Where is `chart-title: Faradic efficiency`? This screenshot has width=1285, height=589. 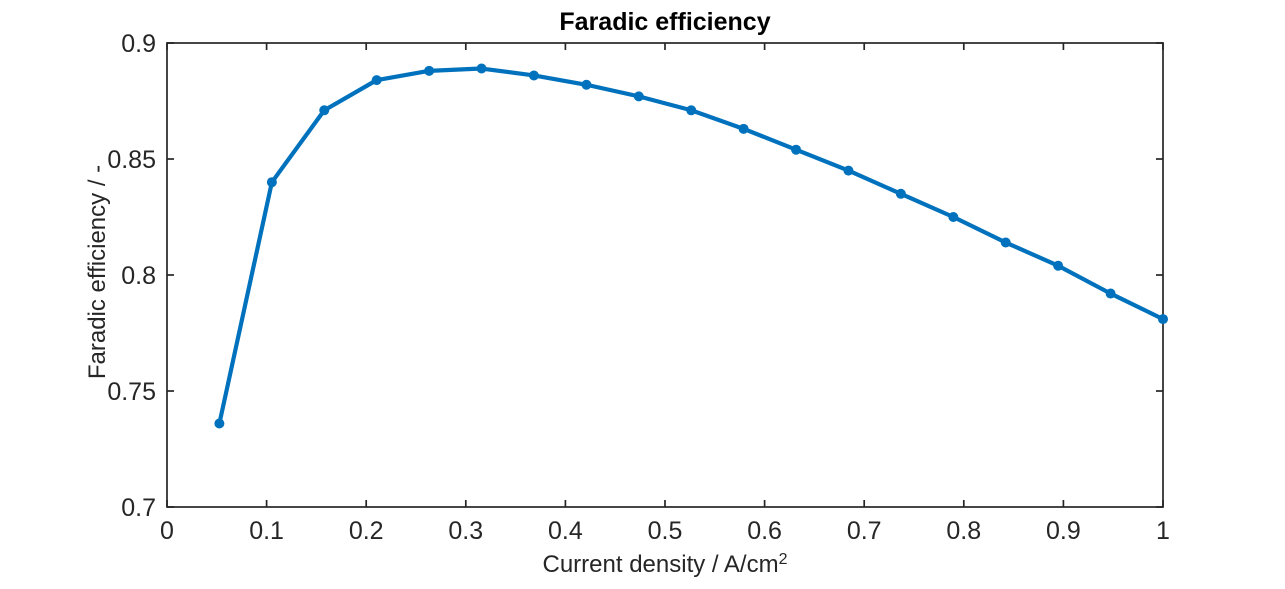
chart-title: Faradic efficiency is located at coordinates (665, 22).